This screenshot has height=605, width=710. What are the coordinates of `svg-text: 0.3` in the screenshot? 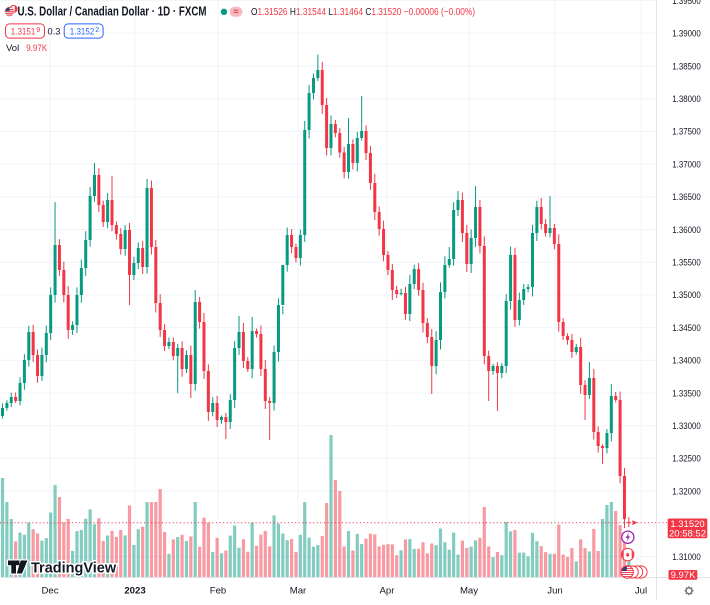 It's located at (54, 32).